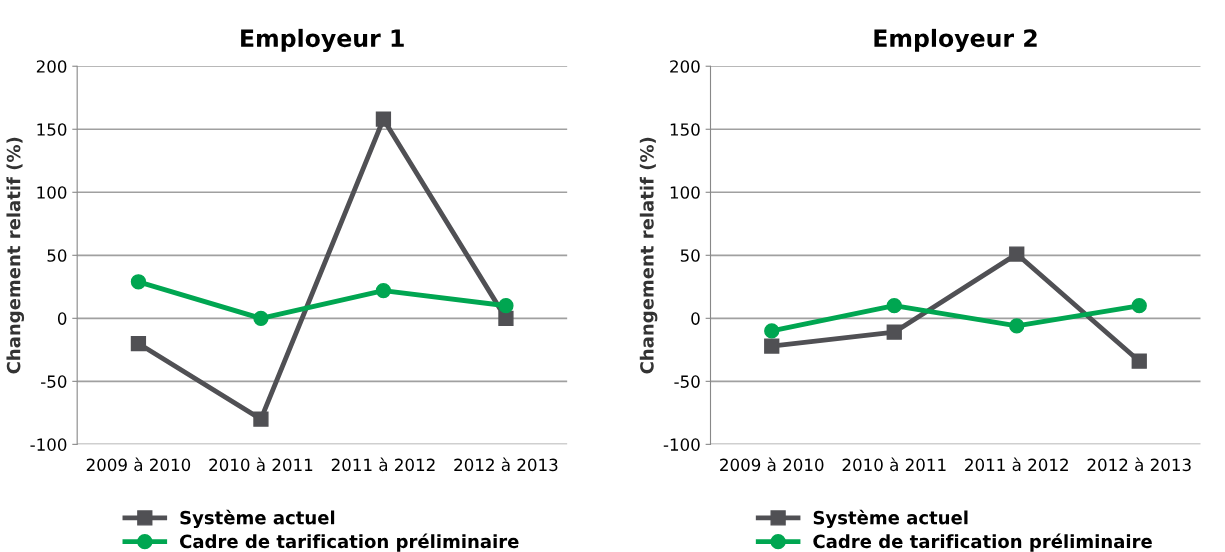  I want to click on chart-title: Employeur 1, so click(322, 40).